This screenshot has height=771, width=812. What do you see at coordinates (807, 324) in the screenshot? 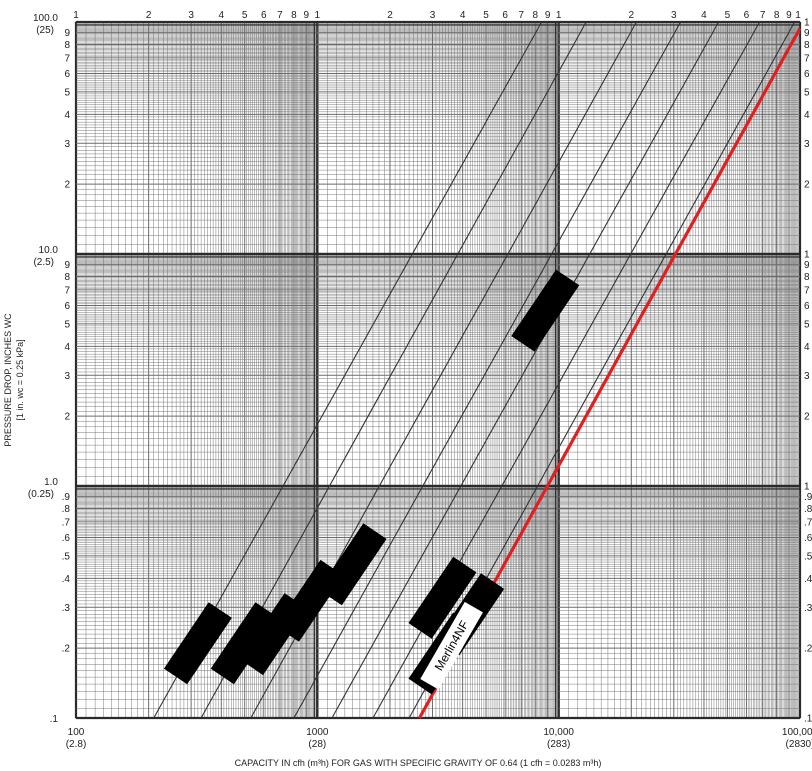
I see `right-minor-tick-label: 5` at bounding box center [807, 324].